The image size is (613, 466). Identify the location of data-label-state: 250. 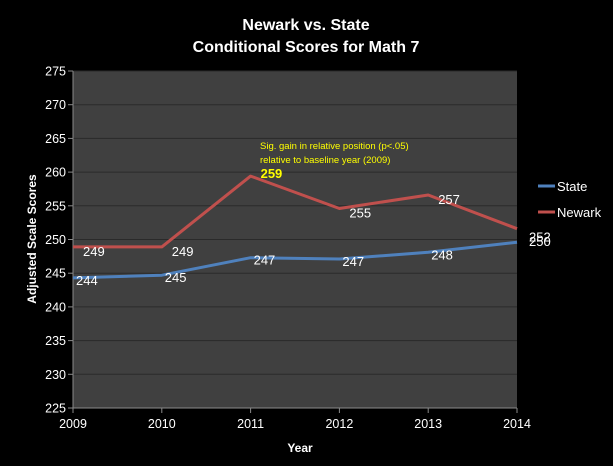
(540, 241).